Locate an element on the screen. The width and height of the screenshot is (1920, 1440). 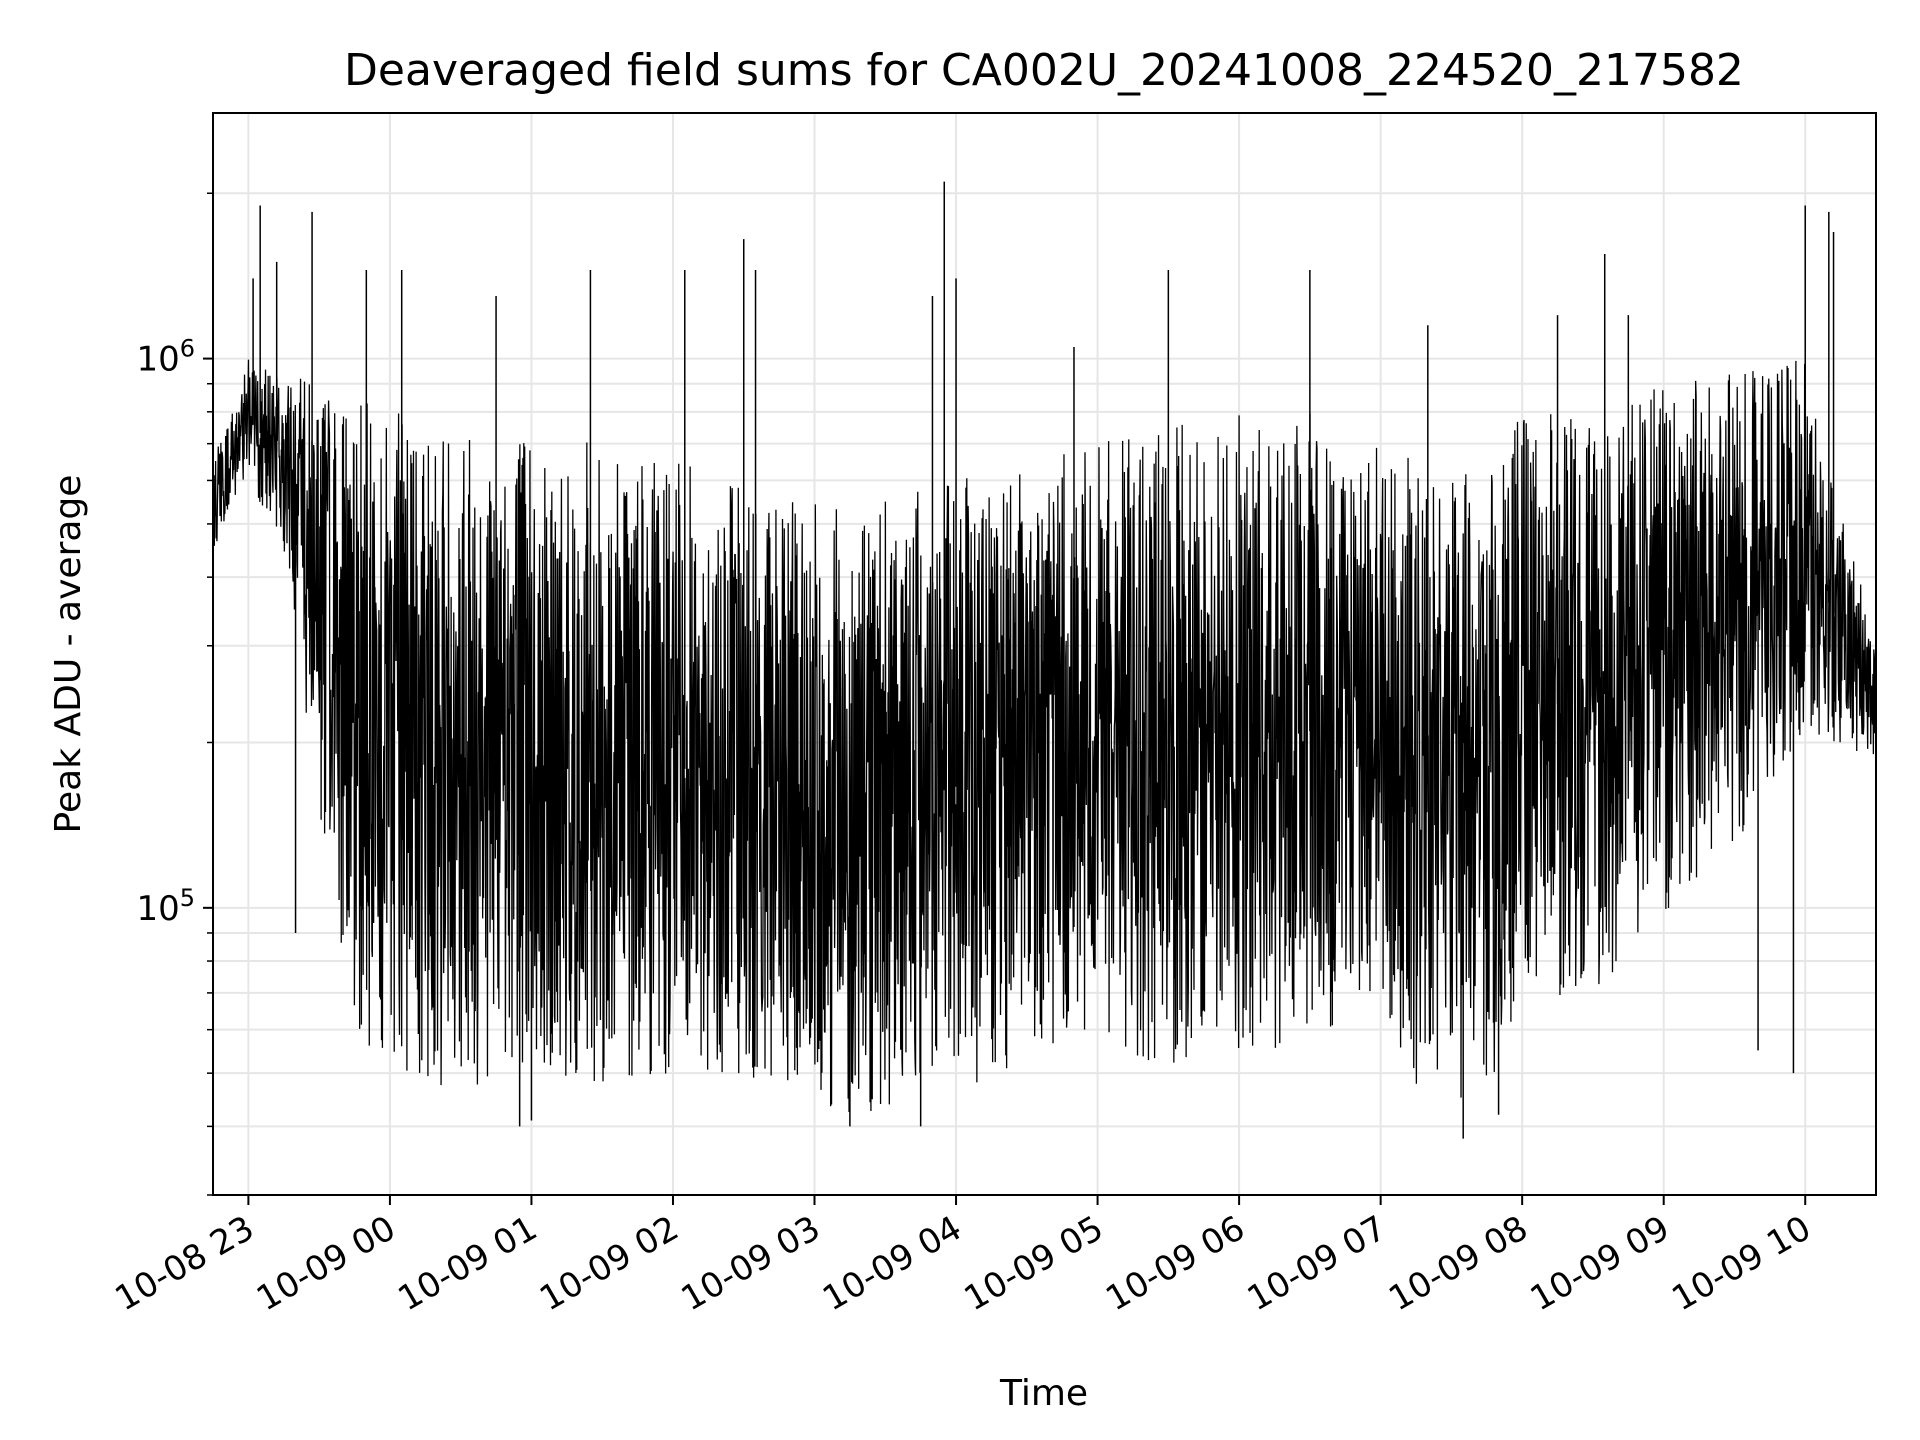
x-tick-label: 10-09 03 is located at coordinates (751, 1263).